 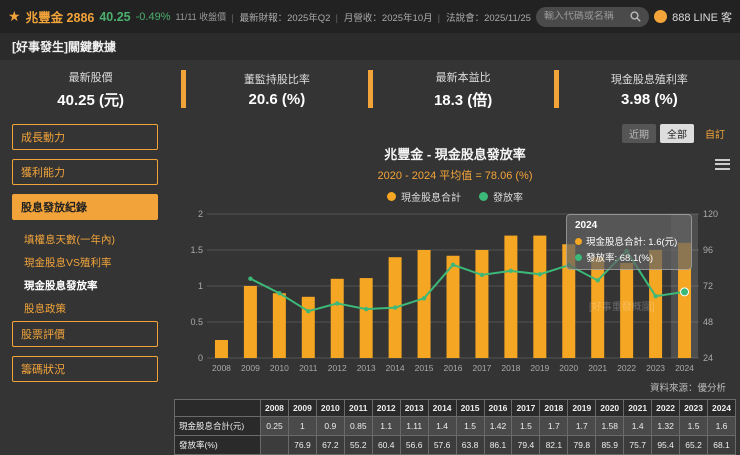 I want to click on year-header: 2024, so click(x=721, y=408).